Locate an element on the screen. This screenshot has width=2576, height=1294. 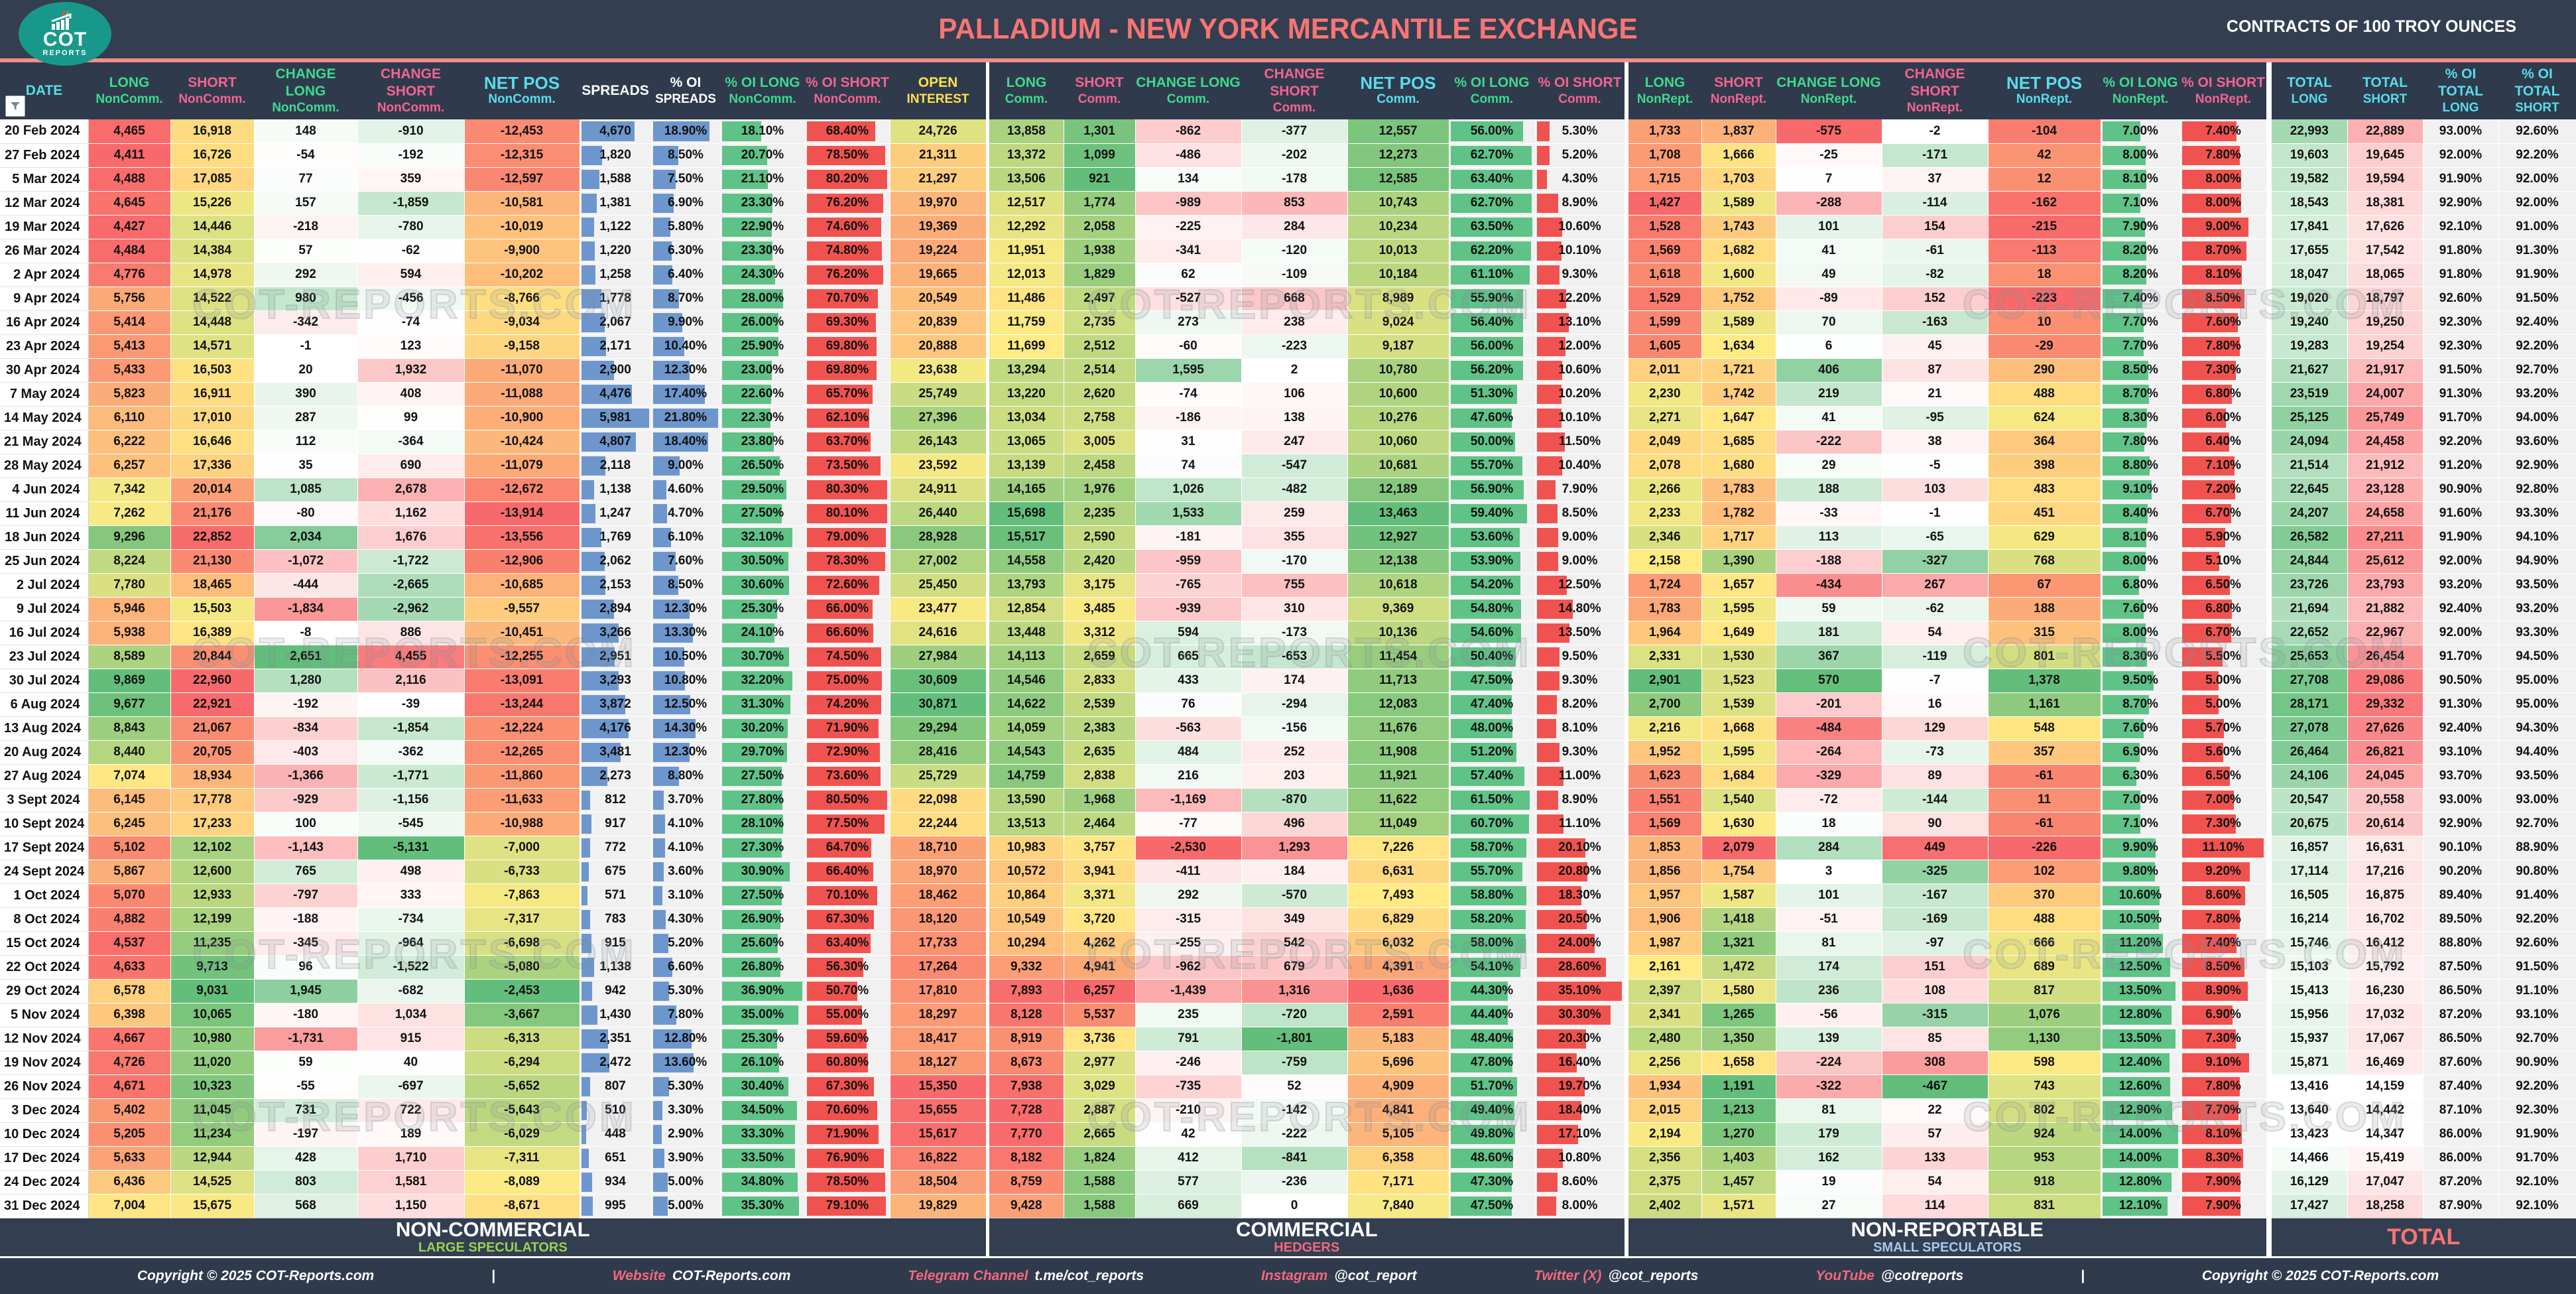
cell-date: 19 Mar 2024 is located at coordinates (44, 227).